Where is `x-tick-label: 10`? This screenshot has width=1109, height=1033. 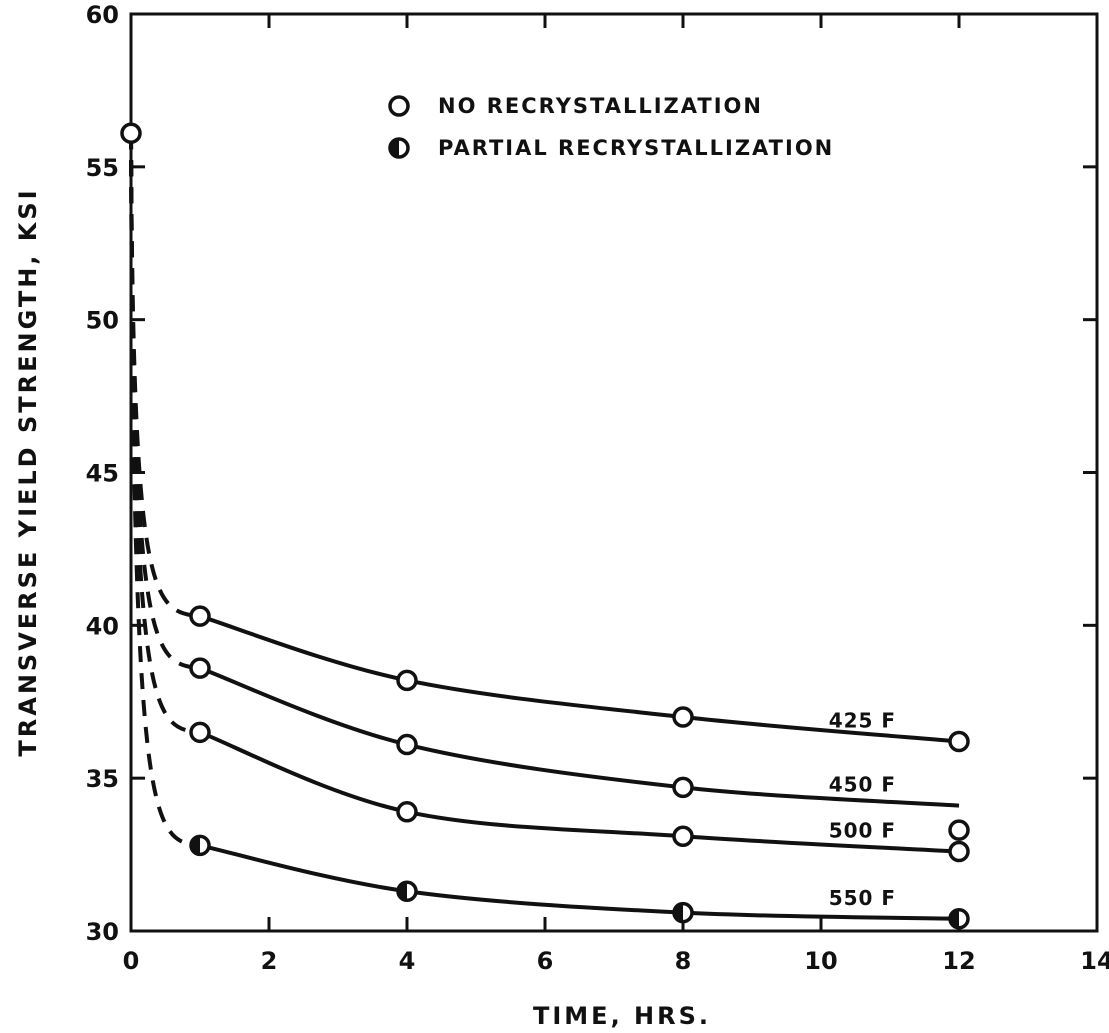
x-tick-label: 10 is located at coordinates (820, 961).